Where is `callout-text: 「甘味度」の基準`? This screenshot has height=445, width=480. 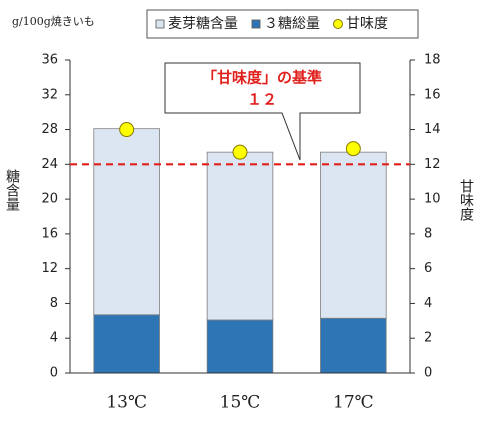
callout-text: 「甘味度」の基準 is located at coordinates (262, 78).